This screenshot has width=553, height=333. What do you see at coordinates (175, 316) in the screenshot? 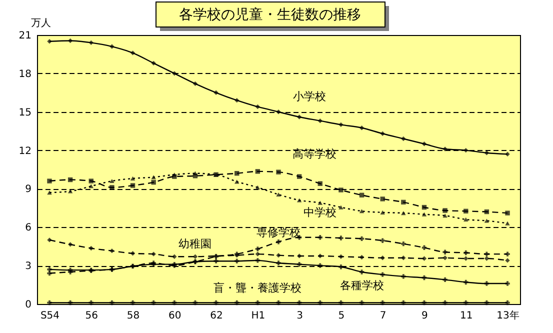
I see `x-tick-label: 60` at bounding box center [175, 316].